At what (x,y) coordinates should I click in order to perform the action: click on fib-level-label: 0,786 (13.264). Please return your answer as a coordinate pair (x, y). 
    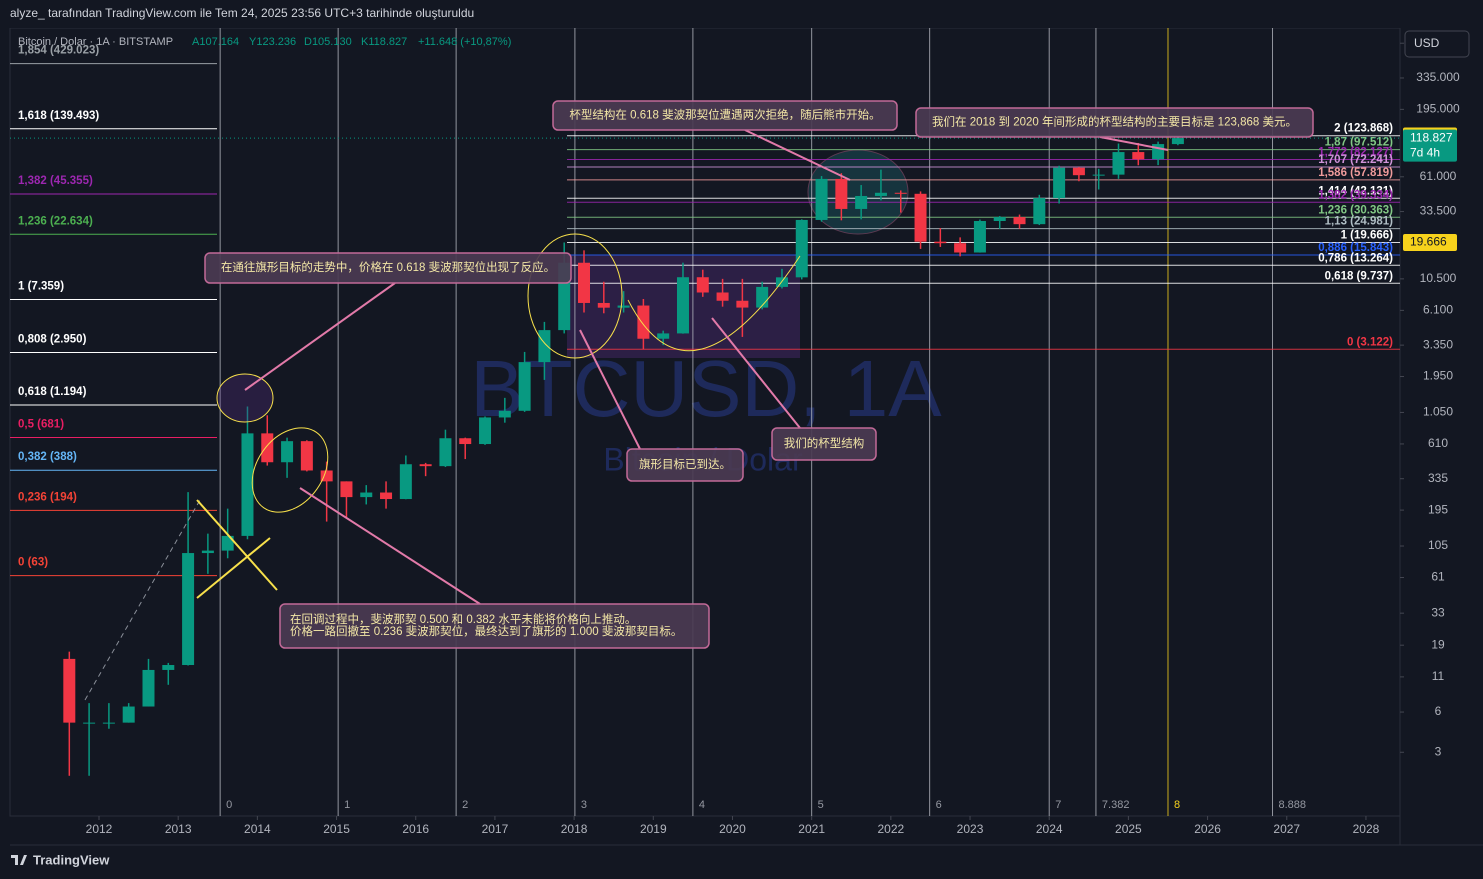
    Looking at the image, I should click on (1355, 258).